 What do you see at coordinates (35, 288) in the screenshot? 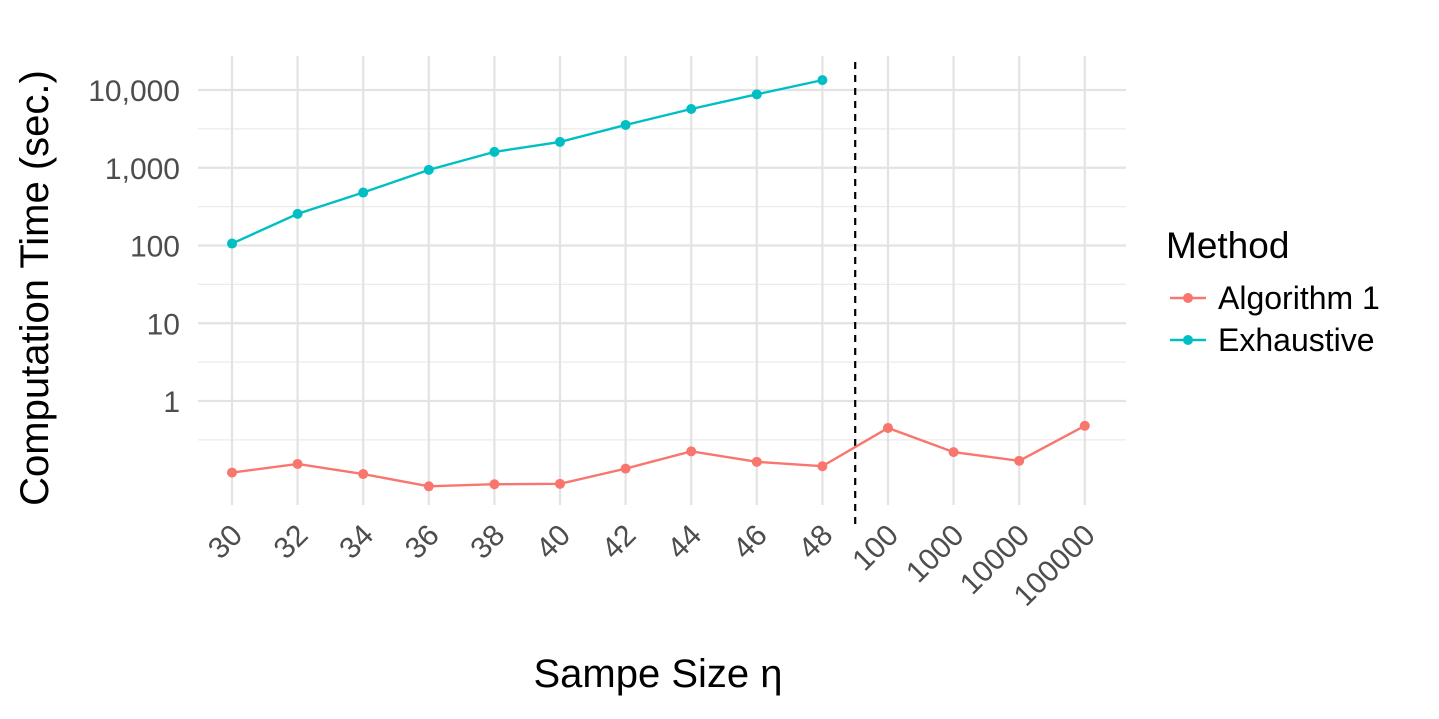
I see `y-axis-title: Computation Time (sec.)` at bounding box center [35, 288].